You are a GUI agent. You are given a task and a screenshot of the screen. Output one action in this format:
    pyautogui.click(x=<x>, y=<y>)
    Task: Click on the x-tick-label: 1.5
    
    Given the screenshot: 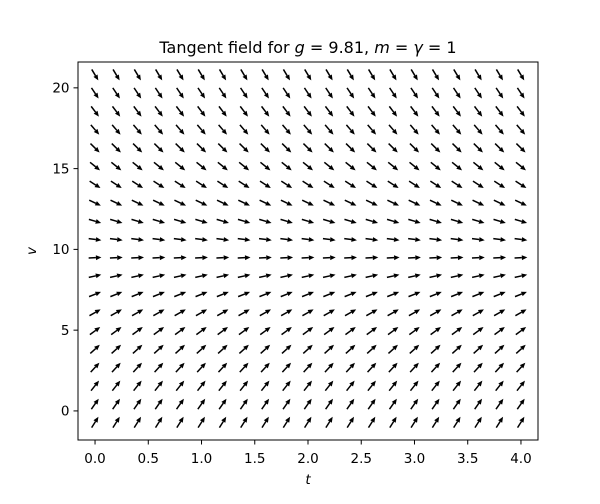 What is the action you would take?
    pyautogui.click(x=254, y=459)
    